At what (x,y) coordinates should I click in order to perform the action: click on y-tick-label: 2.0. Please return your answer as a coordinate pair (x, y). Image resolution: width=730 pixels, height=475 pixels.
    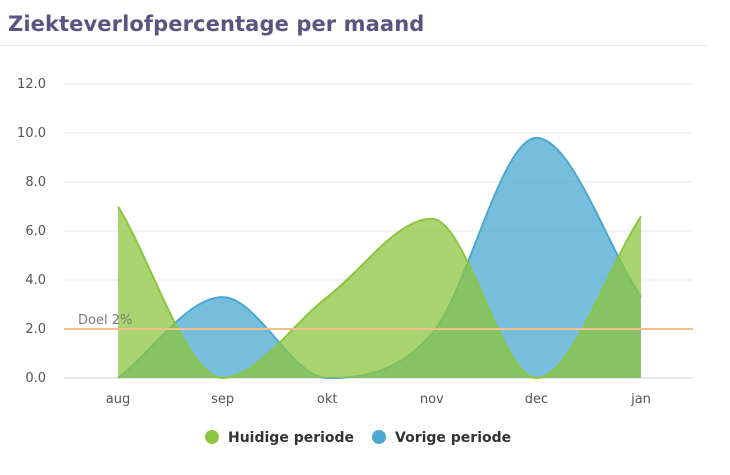
    Looking at the image, I should click on (35, 329).